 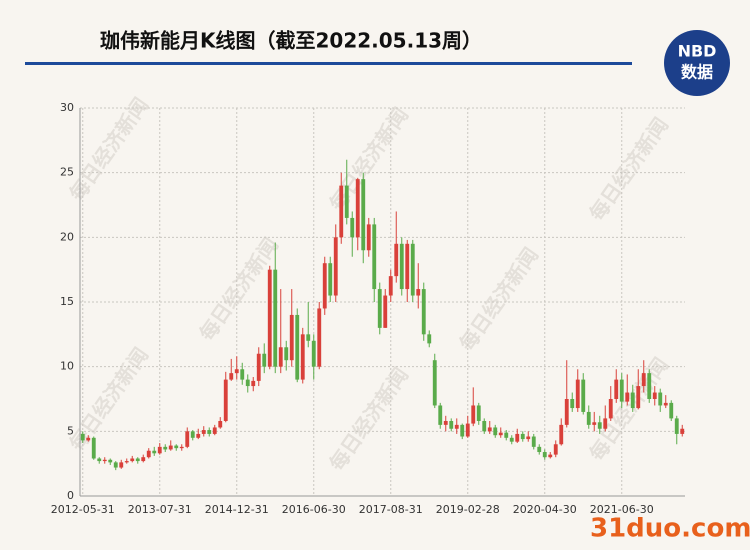 I want to click on y-tick-label: 5, so click(x=70, y=430).